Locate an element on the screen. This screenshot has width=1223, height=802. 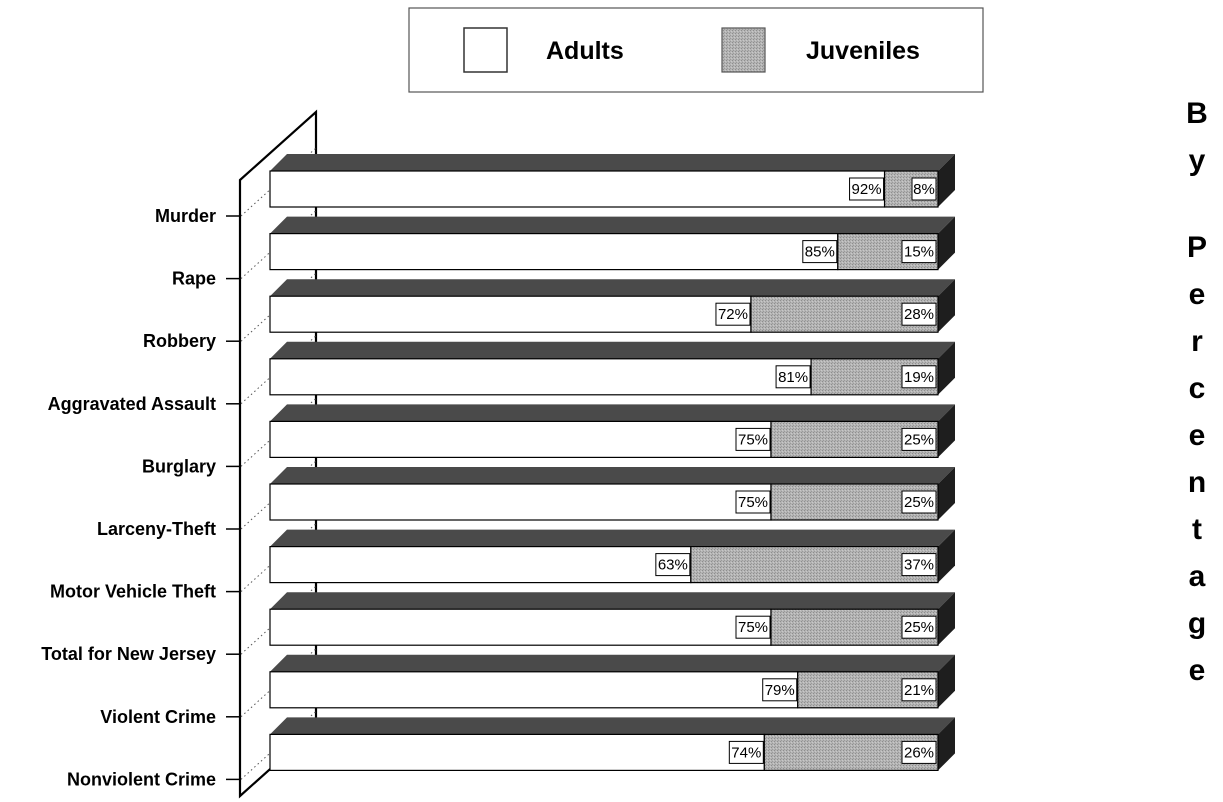
value-label-juveniles: 21% is located at coordinates (919, 690).